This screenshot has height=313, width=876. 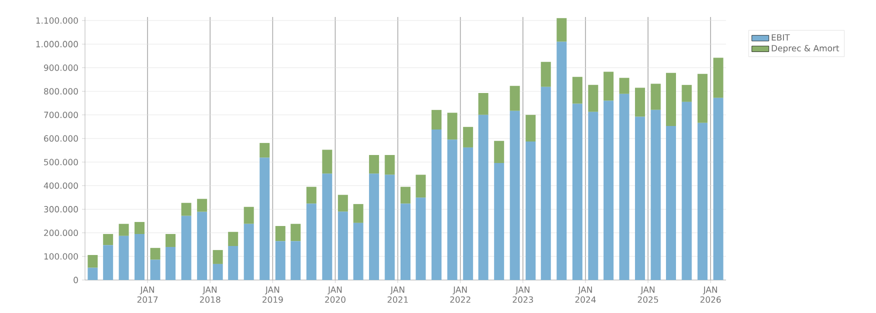 I want to click on y-tick-label: 600.000, so click(x=61, y=138).